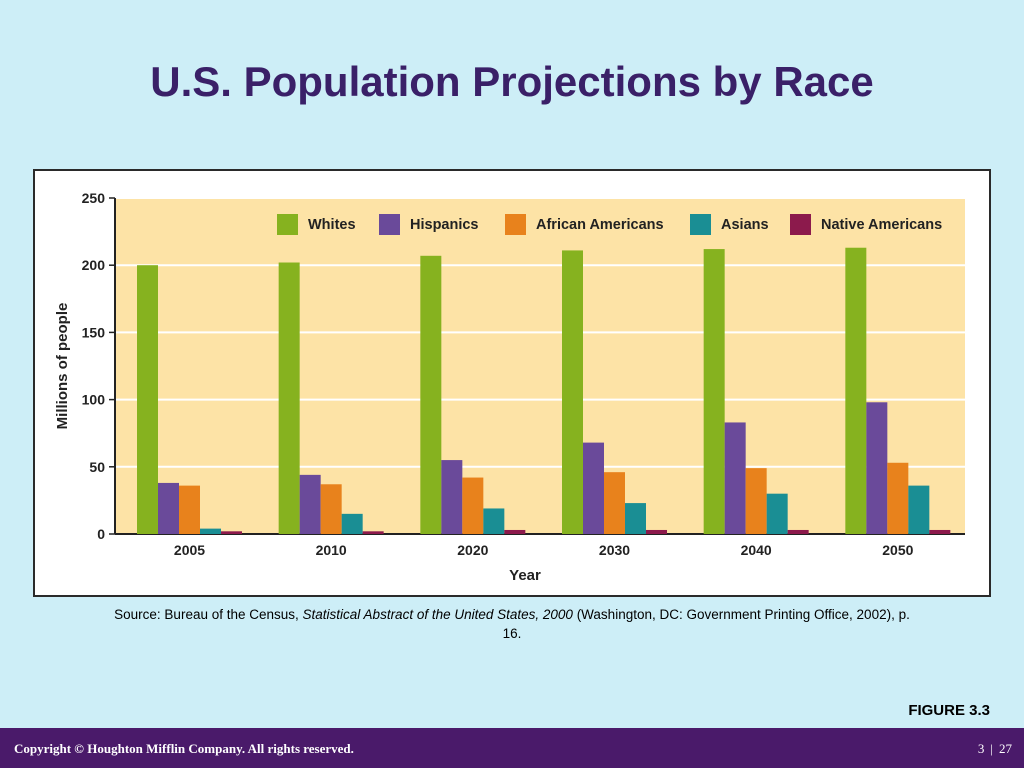  I want to click on legend-label: Whites, so click(332, 225).